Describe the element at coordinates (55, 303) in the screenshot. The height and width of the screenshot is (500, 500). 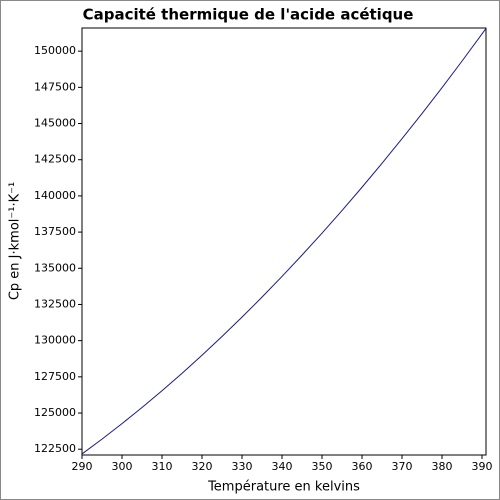
I see `y-tick-label: 132500` at that location.